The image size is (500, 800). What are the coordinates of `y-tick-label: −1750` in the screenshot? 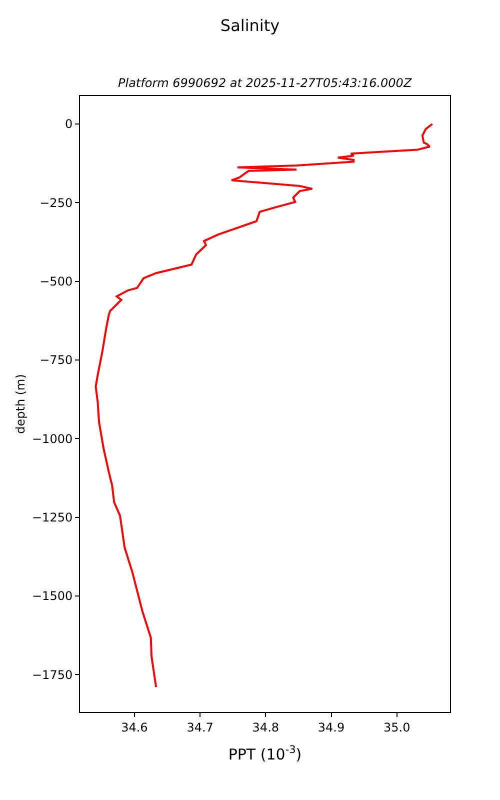 It's located at (52, 675).